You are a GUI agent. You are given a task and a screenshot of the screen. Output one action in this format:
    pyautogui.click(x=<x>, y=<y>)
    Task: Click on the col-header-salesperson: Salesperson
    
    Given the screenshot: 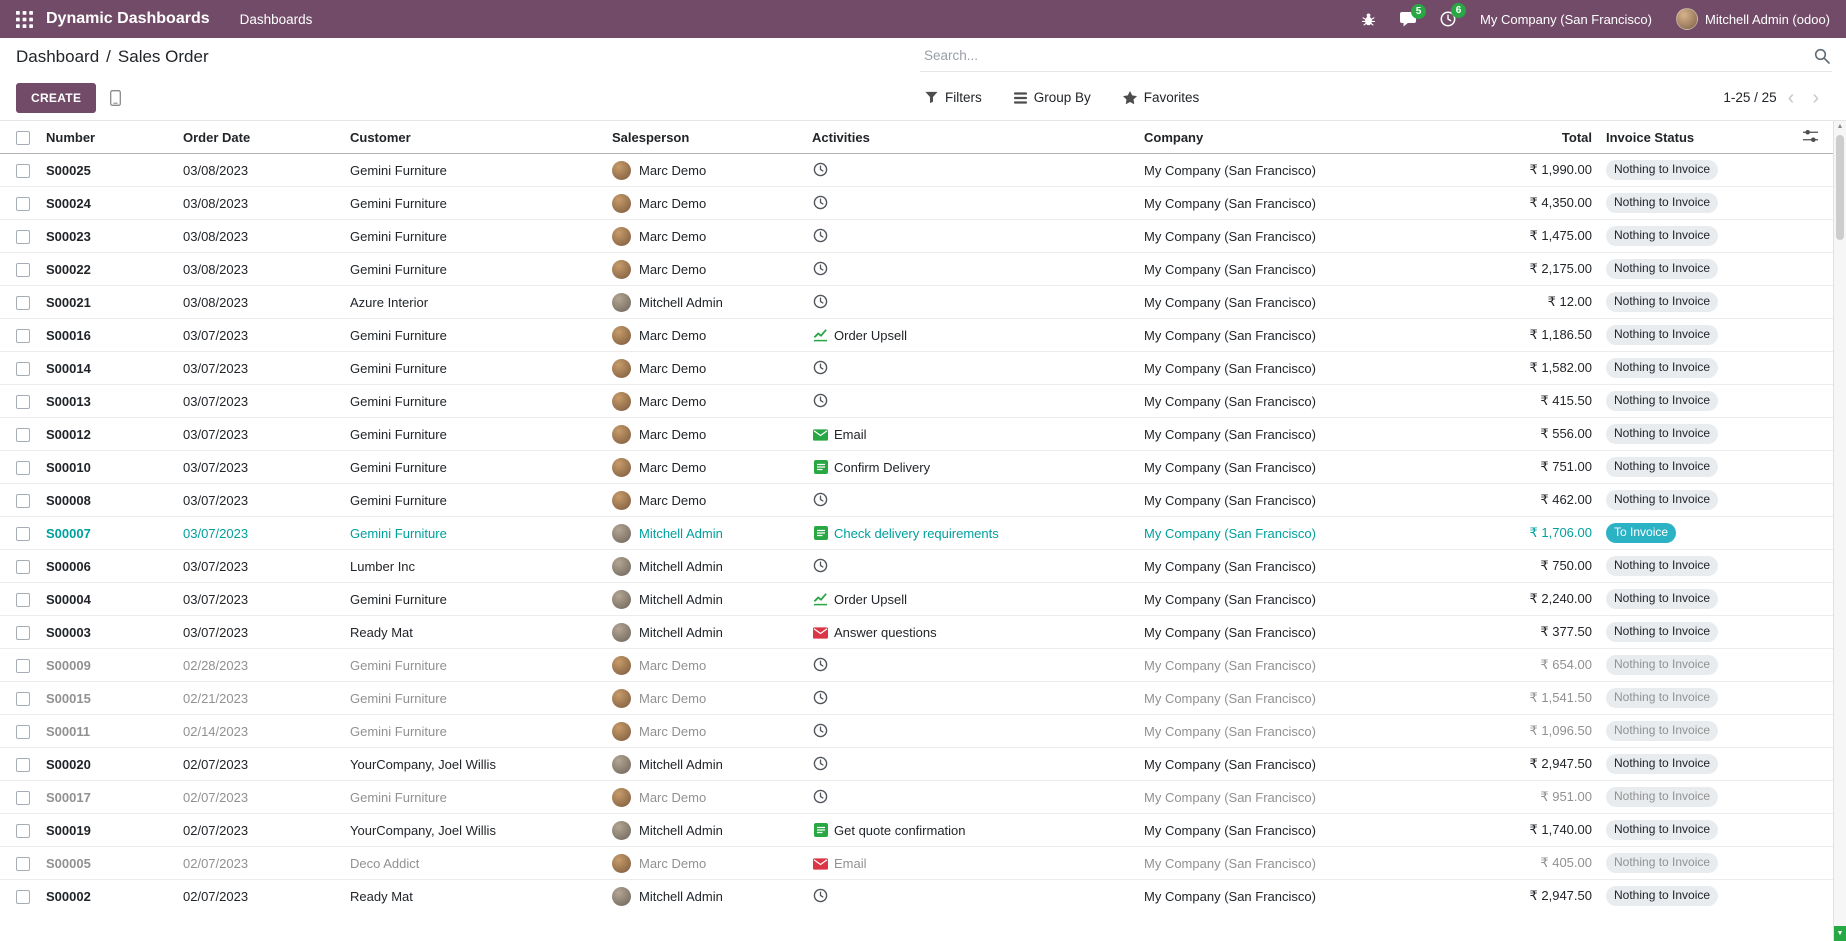 What is the action you would take?
    pyautogui.click(x=706, y=137)
    